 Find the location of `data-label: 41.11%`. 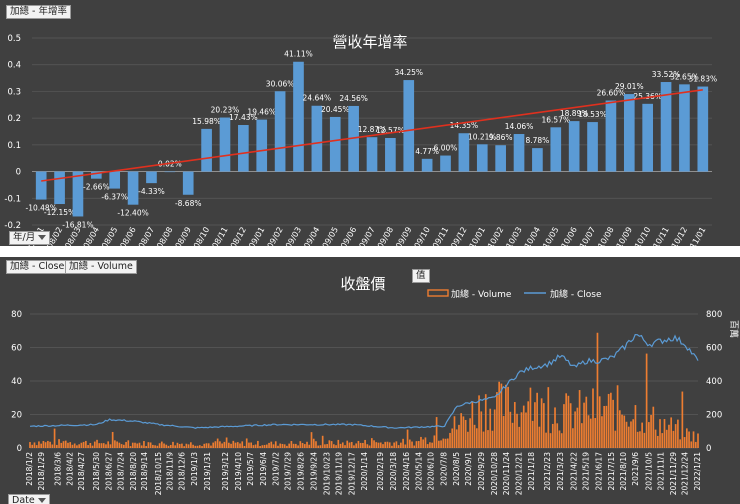

data-label: 41.11% is located at coordinates (298, 54).